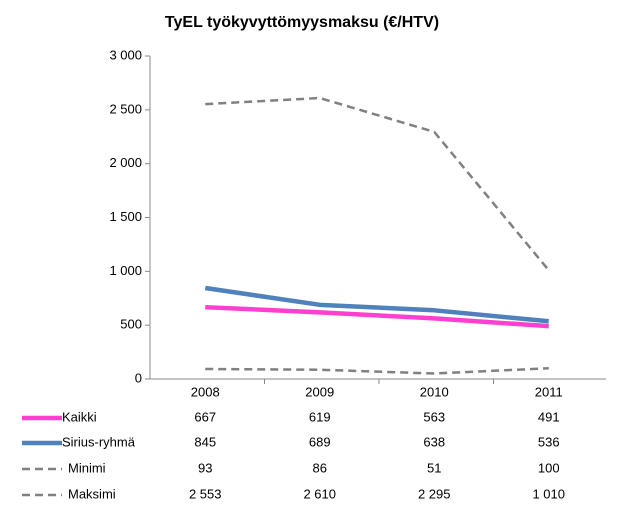 The height and width of the screenshot is (506, 619). What do you see at coordinates (434, 441) in the screenshot?
I see `table-value: 638` at bounding box center [434, 441].